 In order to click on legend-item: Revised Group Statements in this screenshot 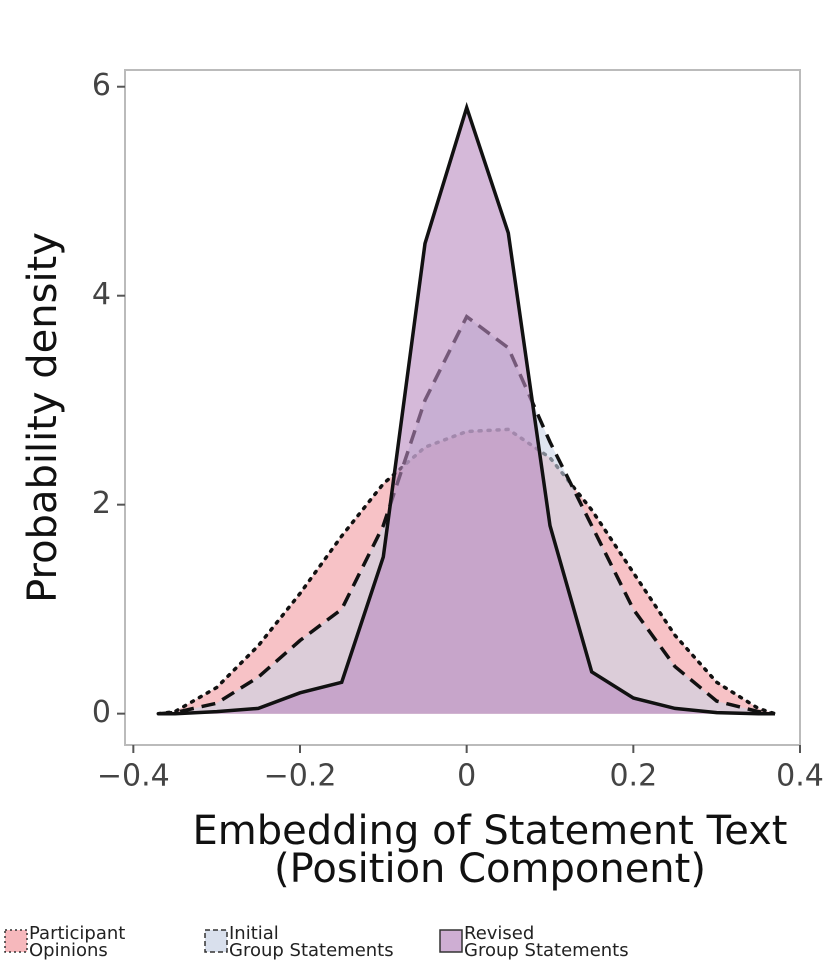, I will do `click(534, 942)`.